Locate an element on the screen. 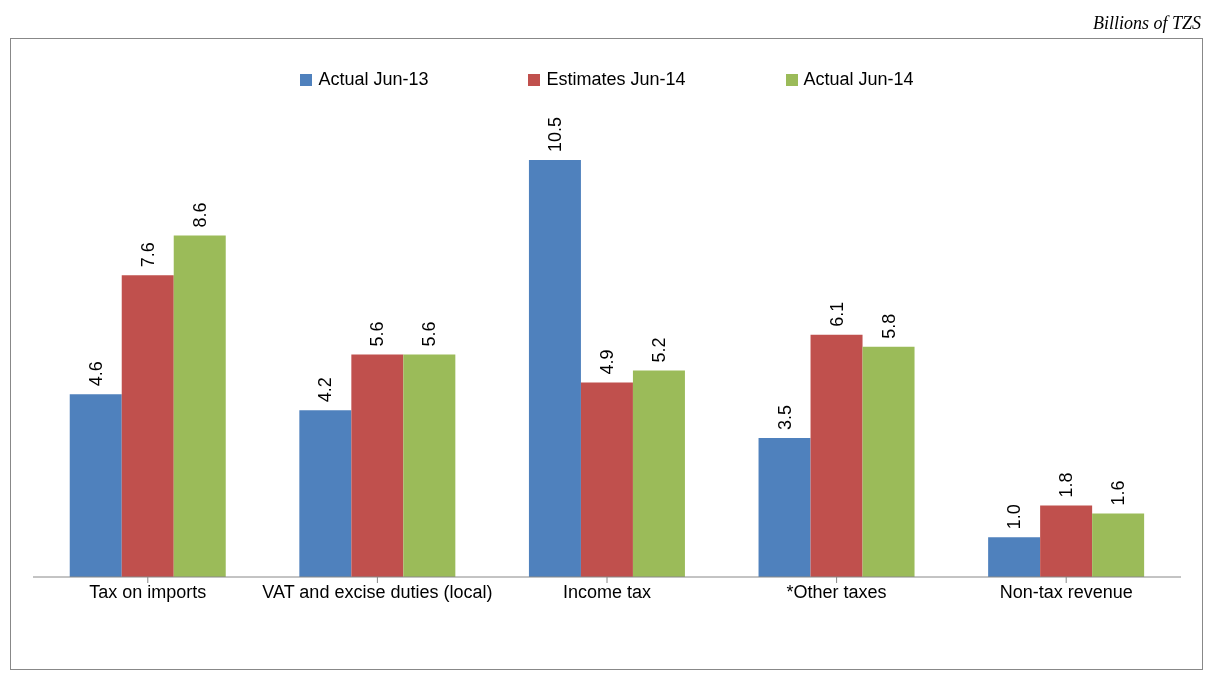  data-label: 5.2 is located at coordinates (658, 350).